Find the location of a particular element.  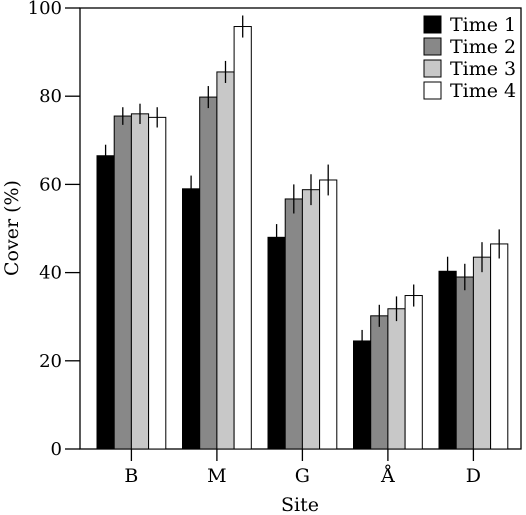

x-tick-label: D is located at coordinates (473, 476).